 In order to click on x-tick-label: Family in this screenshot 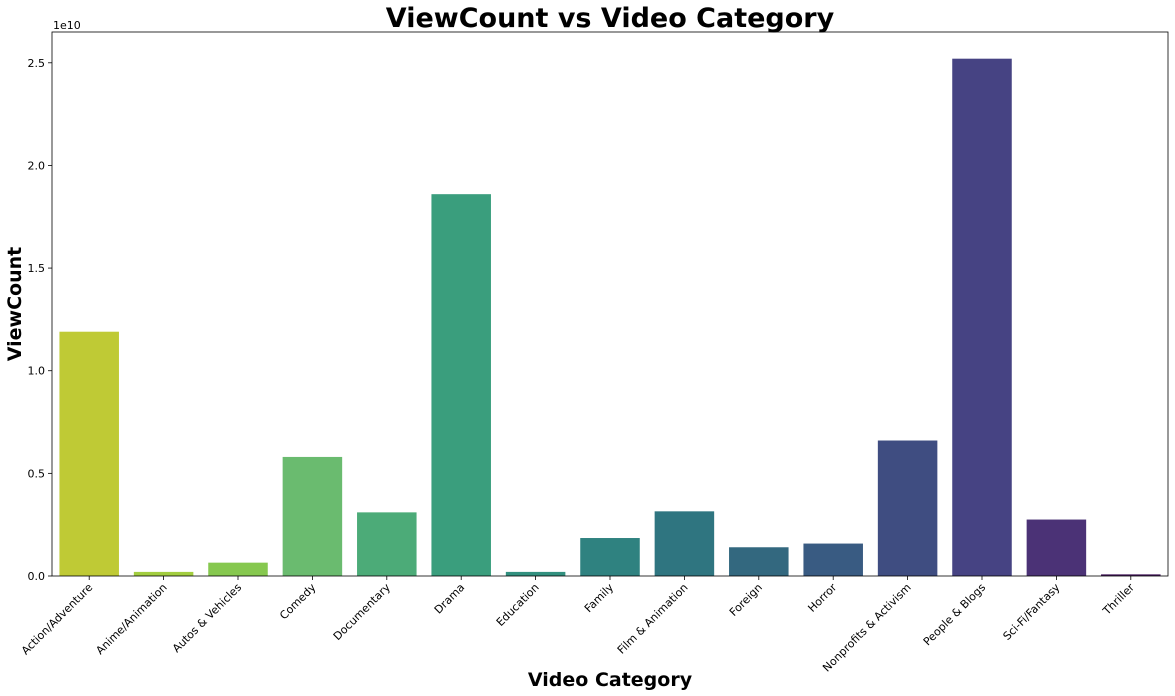, I will do `click(599, 598)`.